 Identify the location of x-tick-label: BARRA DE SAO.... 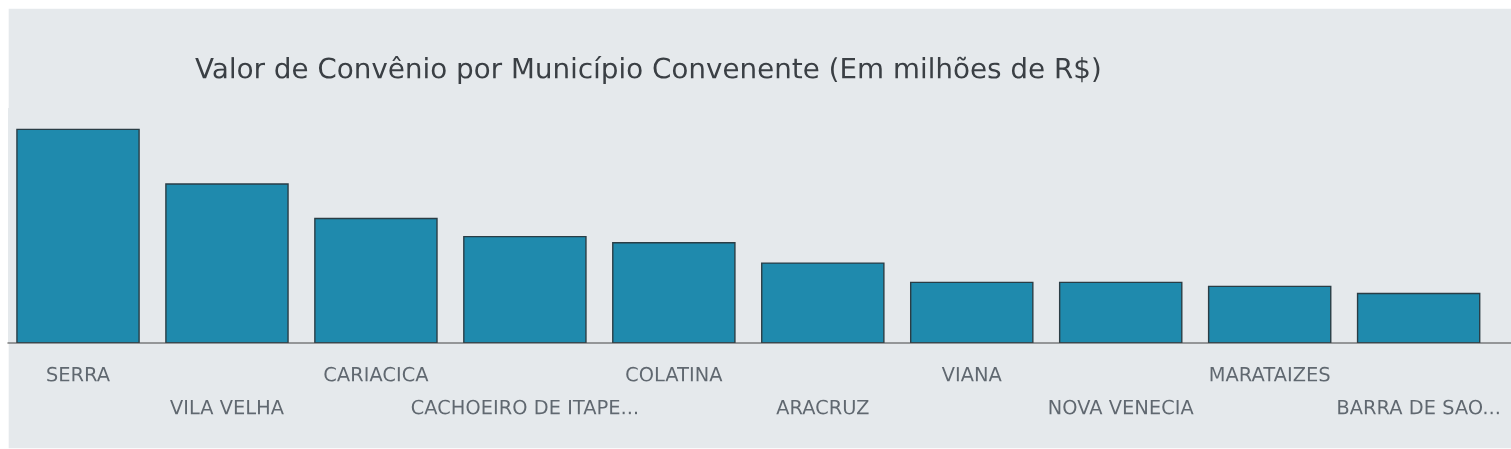
(1418, 407).